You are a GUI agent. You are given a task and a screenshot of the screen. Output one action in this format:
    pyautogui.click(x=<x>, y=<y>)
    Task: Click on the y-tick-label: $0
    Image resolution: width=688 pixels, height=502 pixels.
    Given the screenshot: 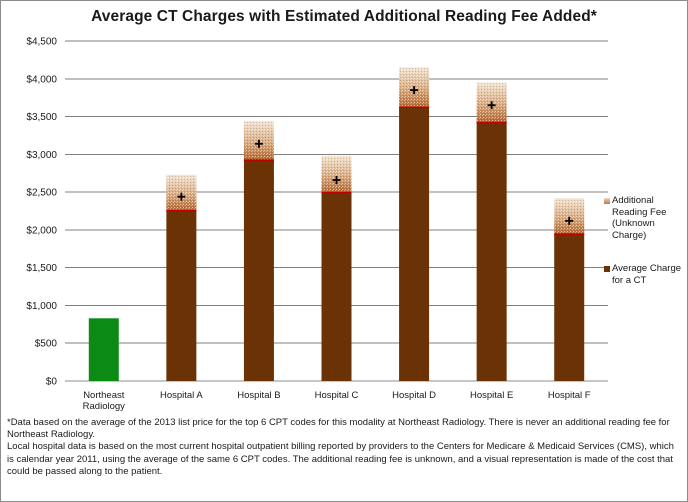 What is the action you would take?
    pyautogui.click(x=52, y=382)
    